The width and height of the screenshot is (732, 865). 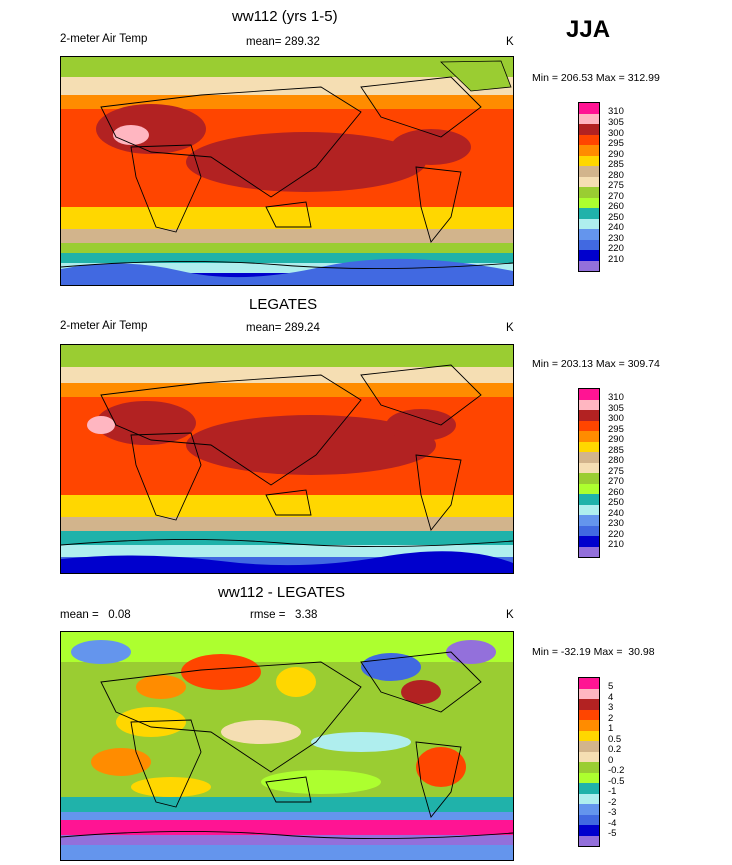 I want to click on panel3-tick: -4, so click(x=612, y=823).